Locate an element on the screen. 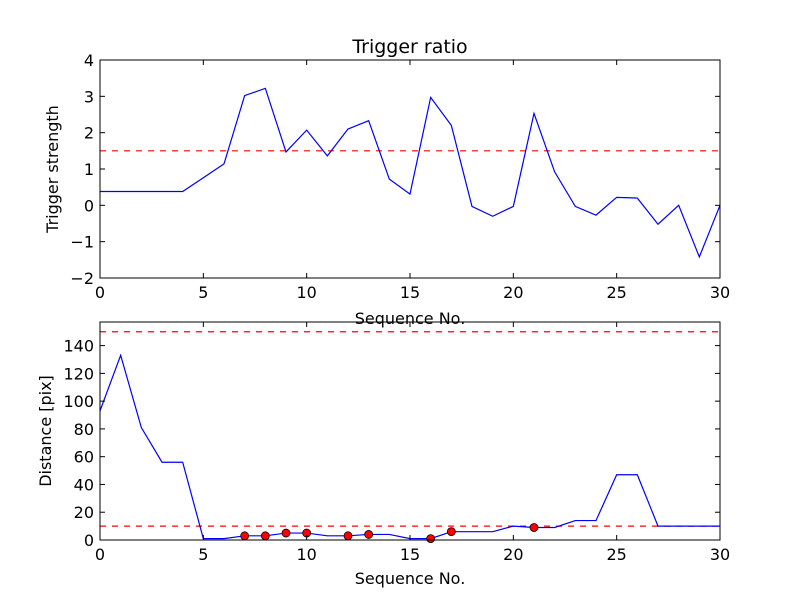 This screenshot has width=800, height=600. top-x-axis-label: Sequence No. is located at coordinates (410, 318).